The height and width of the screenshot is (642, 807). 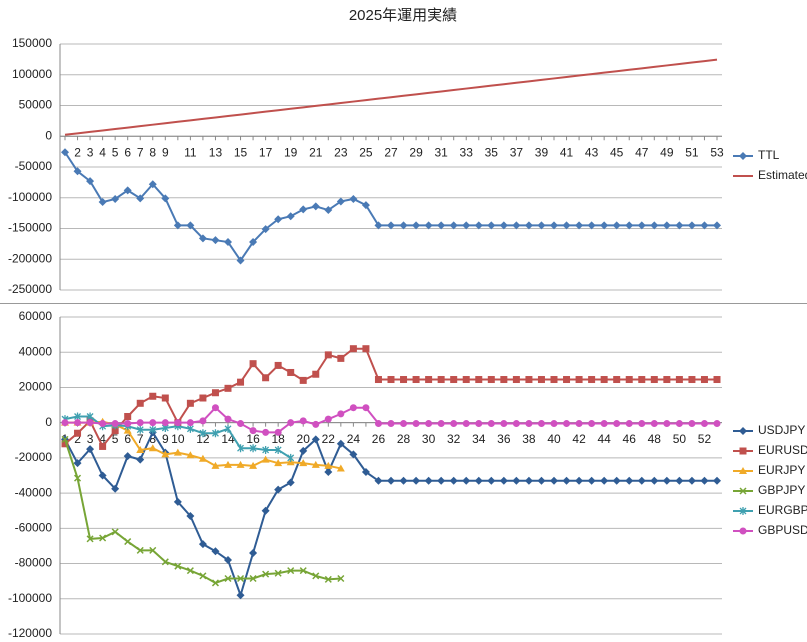 What do you see at coordinates (617, 152) in the screenshot?
I see `x-tick-label: 45` at bounding box center [617, 152].